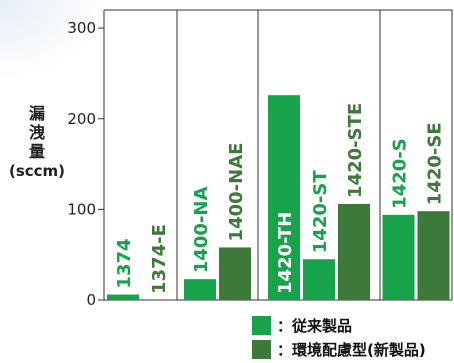 Image resolution: width=454 pixels, height=363 pixels. I want to click on legend-label-eco: ：環境配慮型(新製品), so click(351, 350).